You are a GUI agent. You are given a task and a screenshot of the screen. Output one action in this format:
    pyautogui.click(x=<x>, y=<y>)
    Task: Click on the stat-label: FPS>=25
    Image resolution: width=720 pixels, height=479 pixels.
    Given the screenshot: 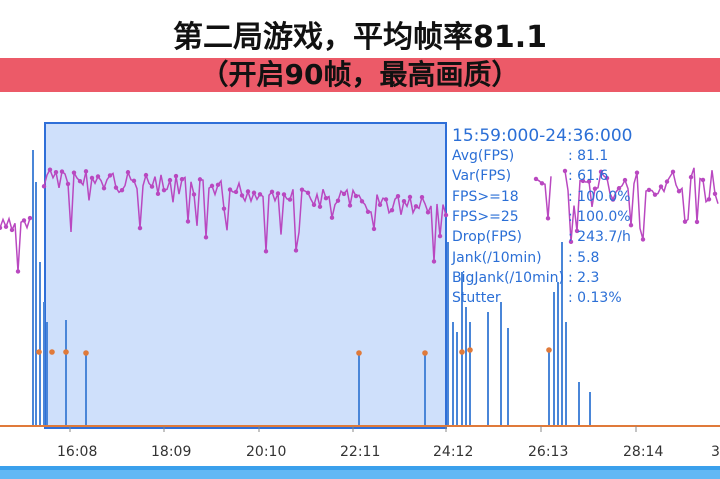 What is the action you would take?
    pyautogui.click(x=485, y=216)
    